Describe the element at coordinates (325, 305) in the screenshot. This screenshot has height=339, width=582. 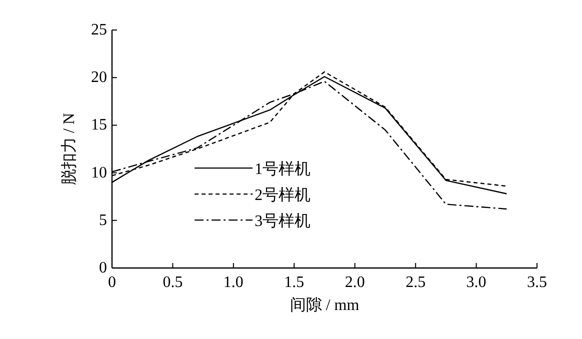
I see `x-axis-title: 间隙 / mm` at that location.